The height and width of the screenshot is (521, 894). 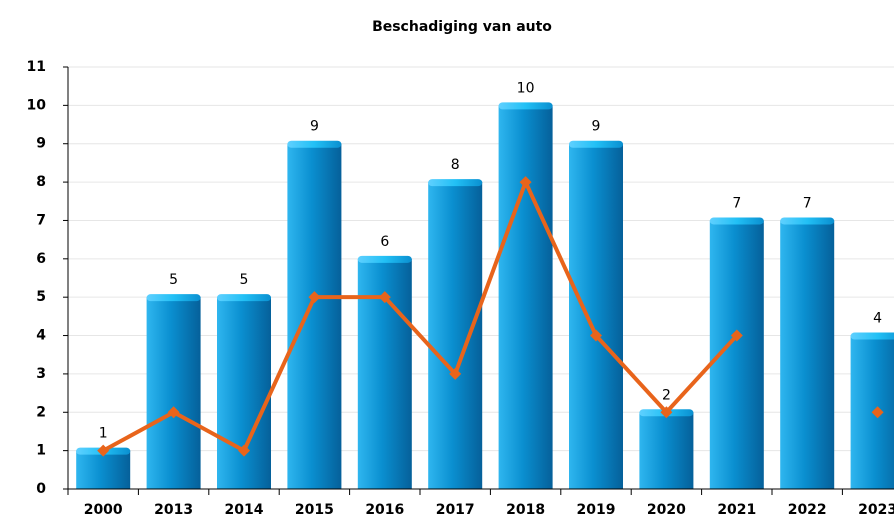 What do you see at coordinates (41, 259) in the screenshot?
I see `y-tick-label: 6` at bounding box center [41, 259].